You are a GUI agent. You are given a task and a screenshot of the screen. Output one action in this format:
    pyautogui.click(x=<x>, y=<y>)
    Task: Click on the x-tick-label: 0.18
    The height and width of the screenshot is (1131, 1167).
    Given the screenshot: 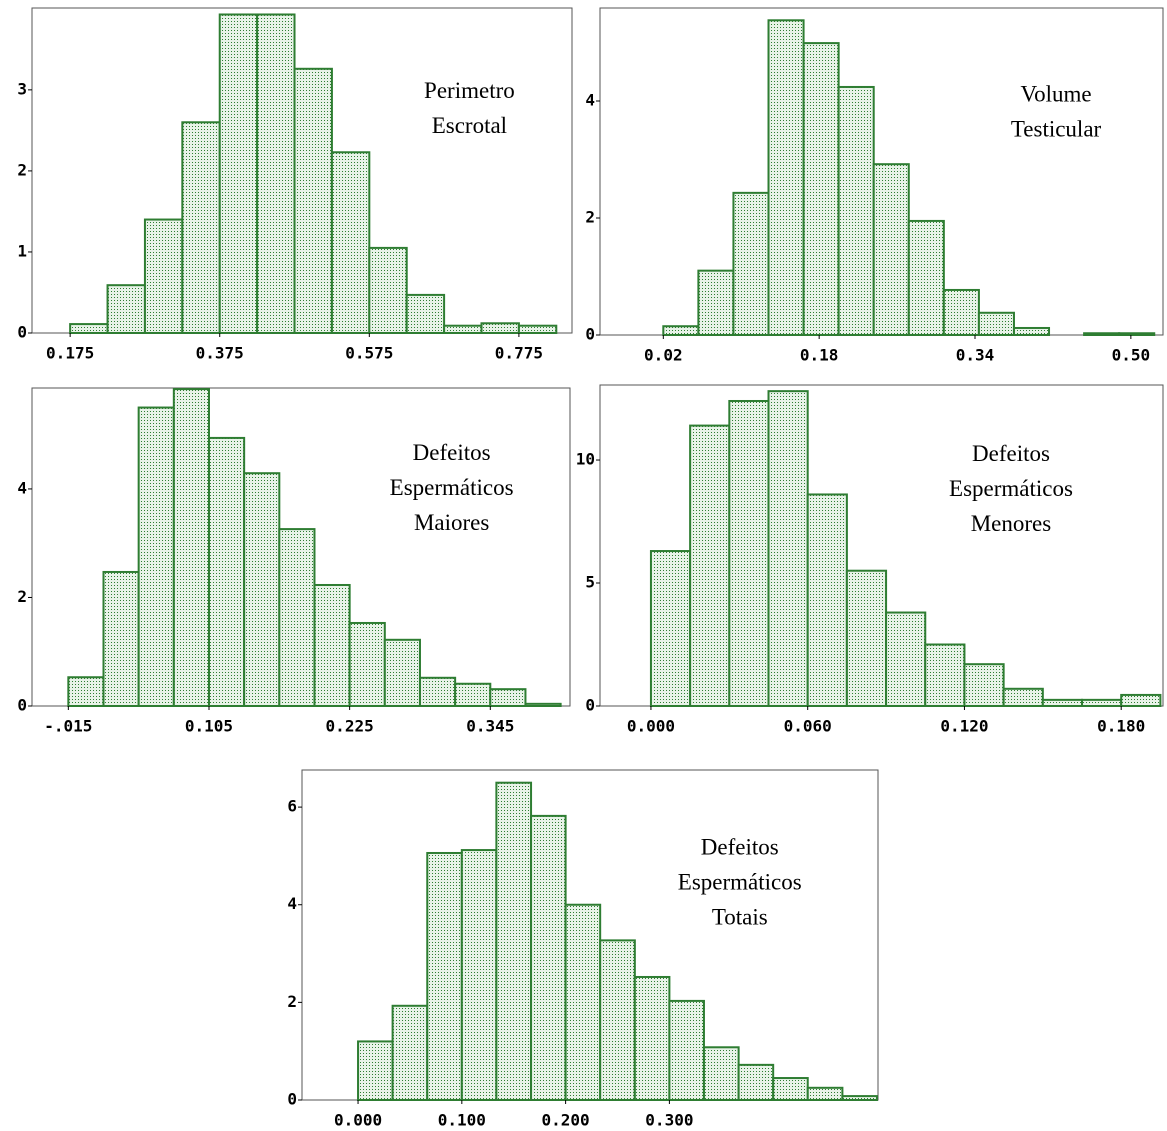 What is the action you would take?
    pyautogui.click(x=819, y=355)
    